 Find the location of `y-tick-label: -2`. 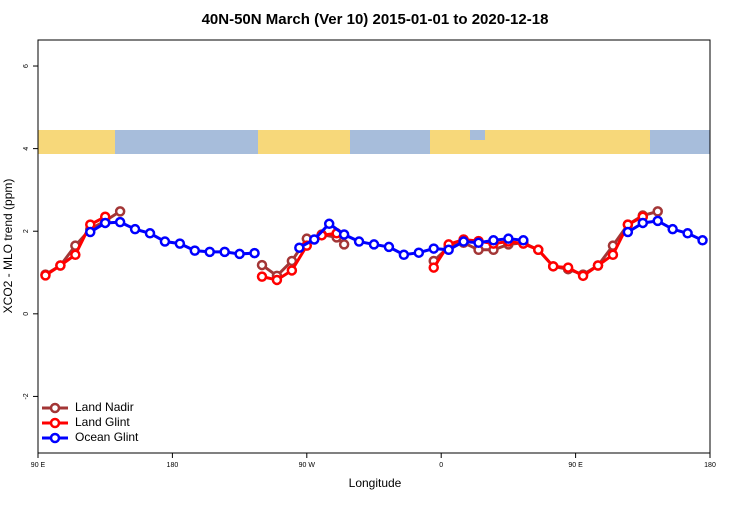

y-tick-label: -2 is located at coordinates (26, 396).